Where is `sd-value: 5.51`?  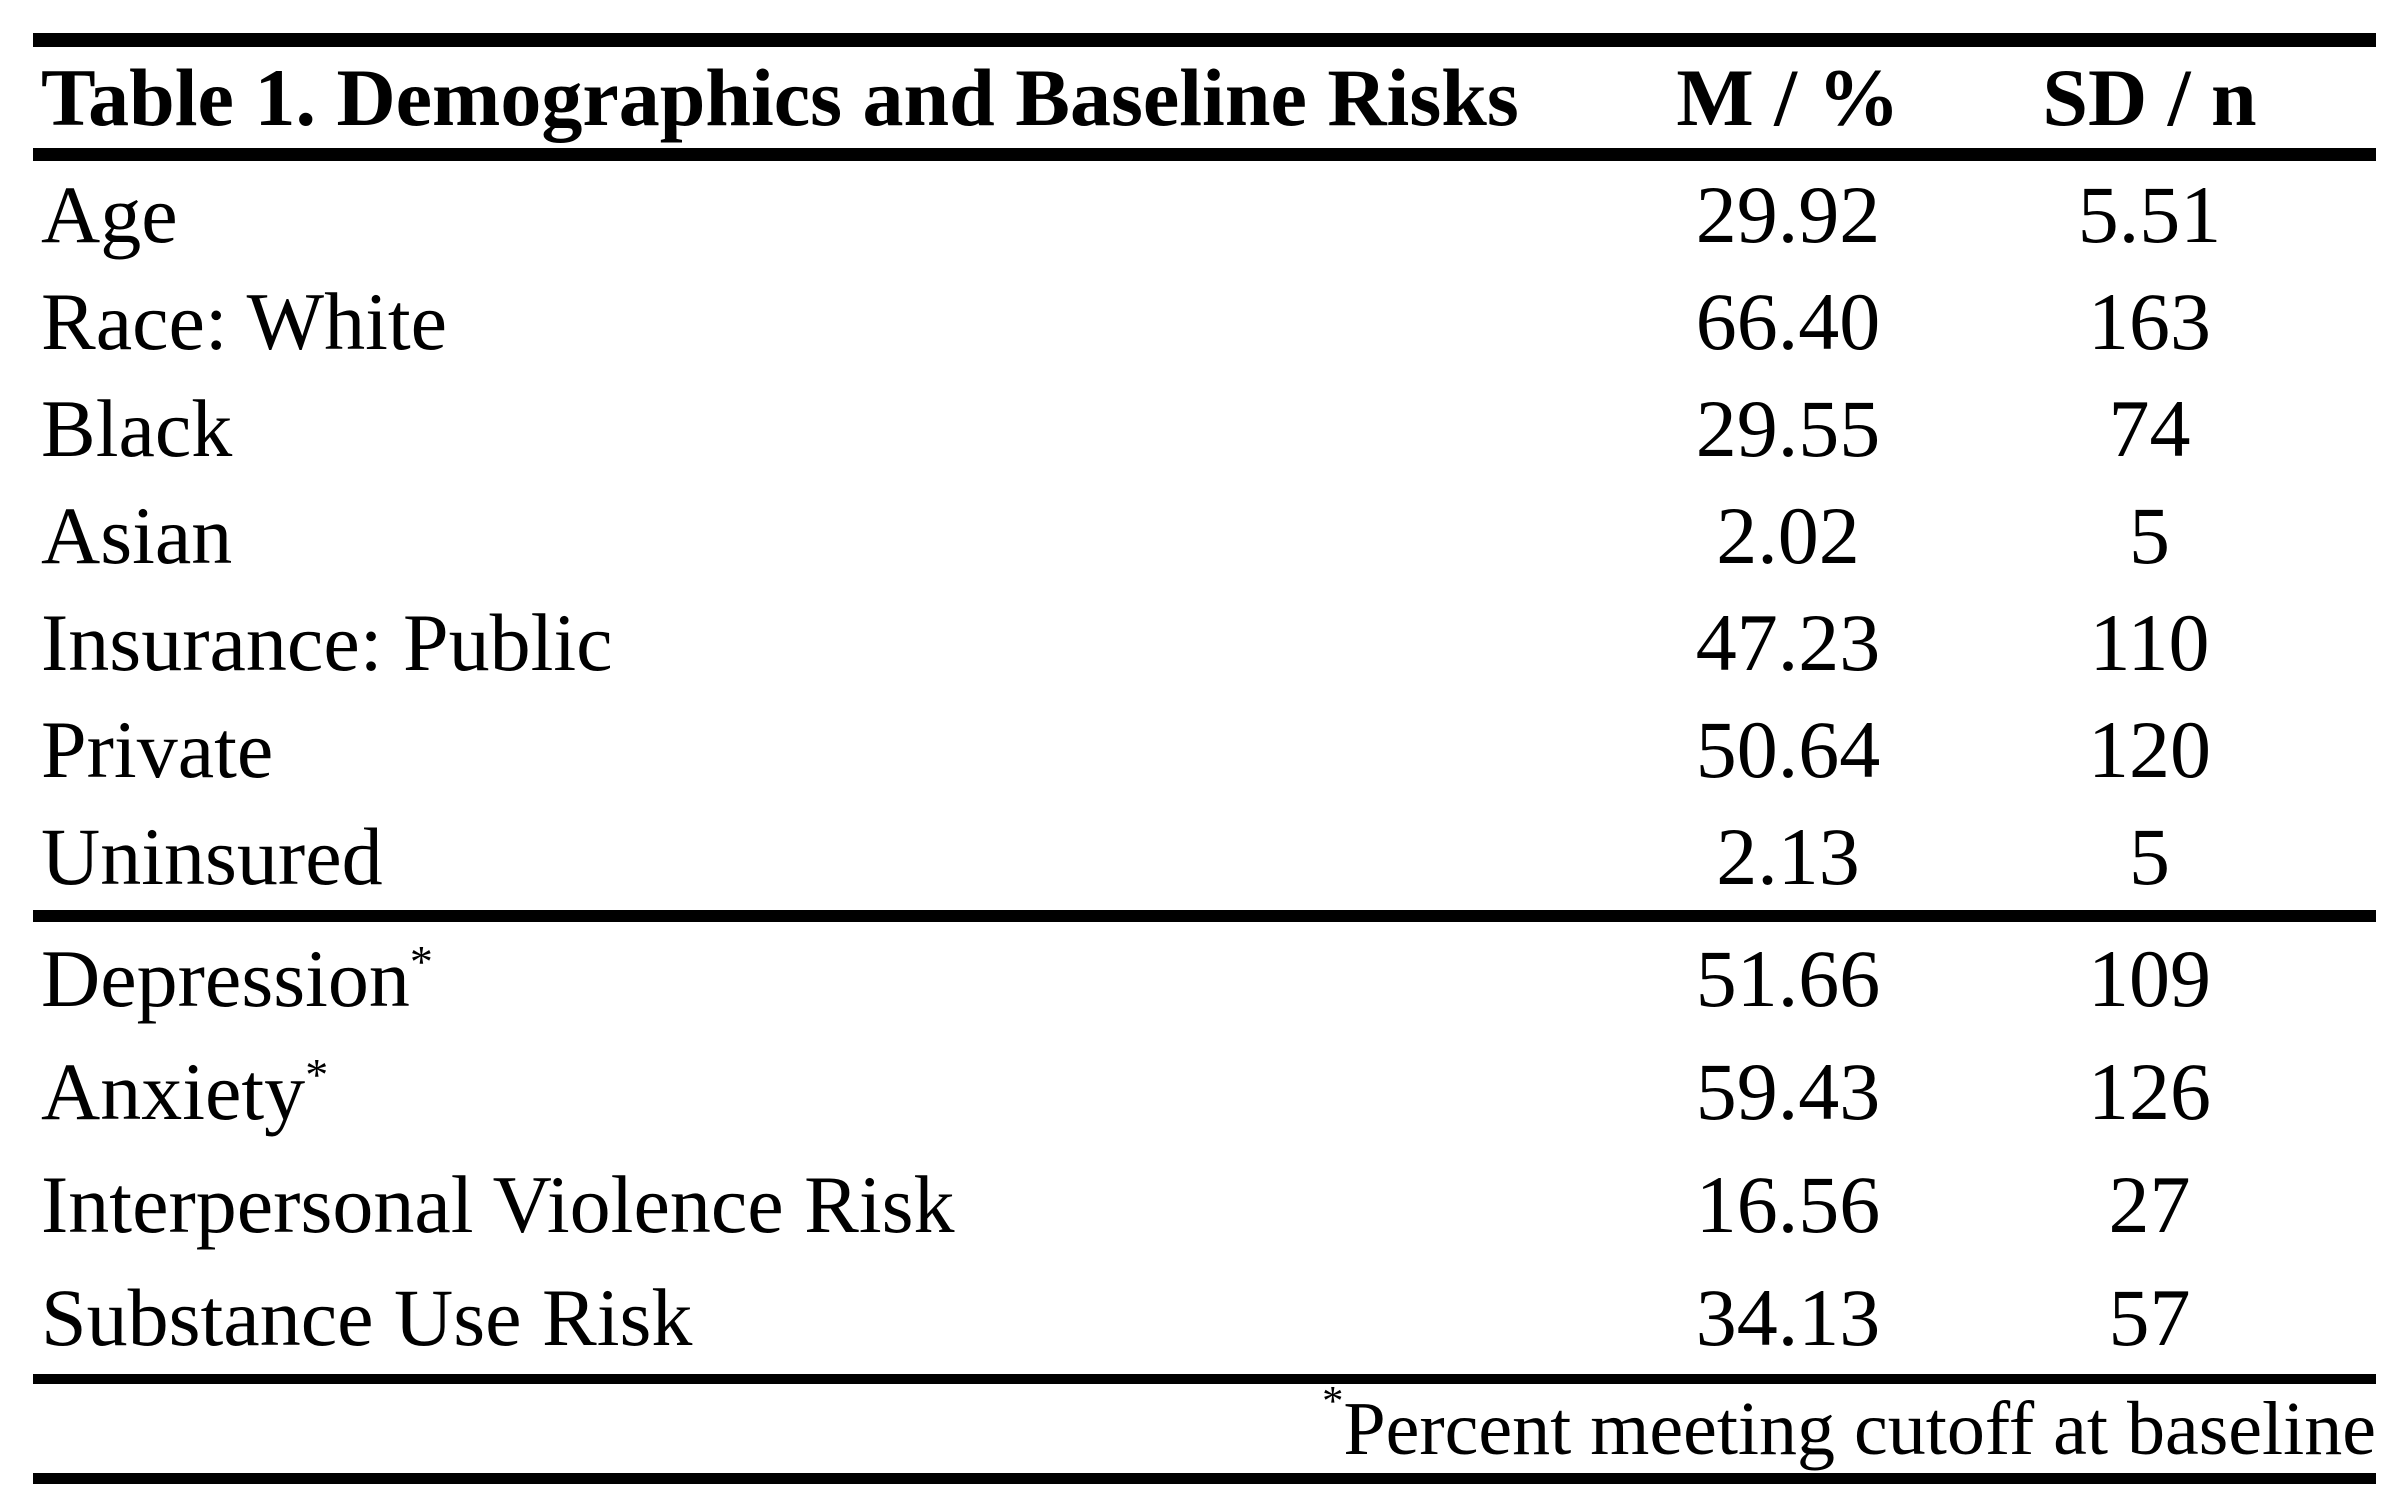 sd-value: 5.51 is located at coordinates (2149, 214).